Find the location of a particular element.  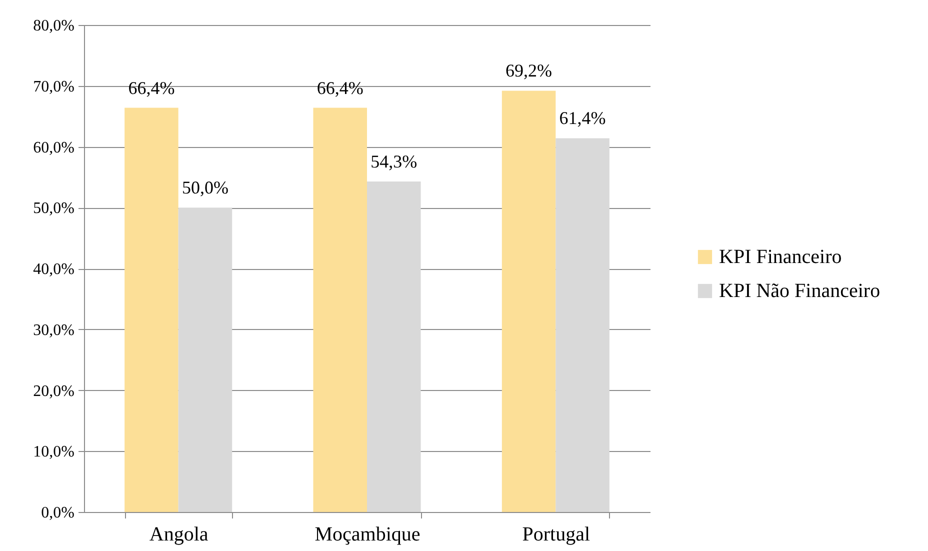

x-tick-label: Angola is located at coordinates (178, 535).